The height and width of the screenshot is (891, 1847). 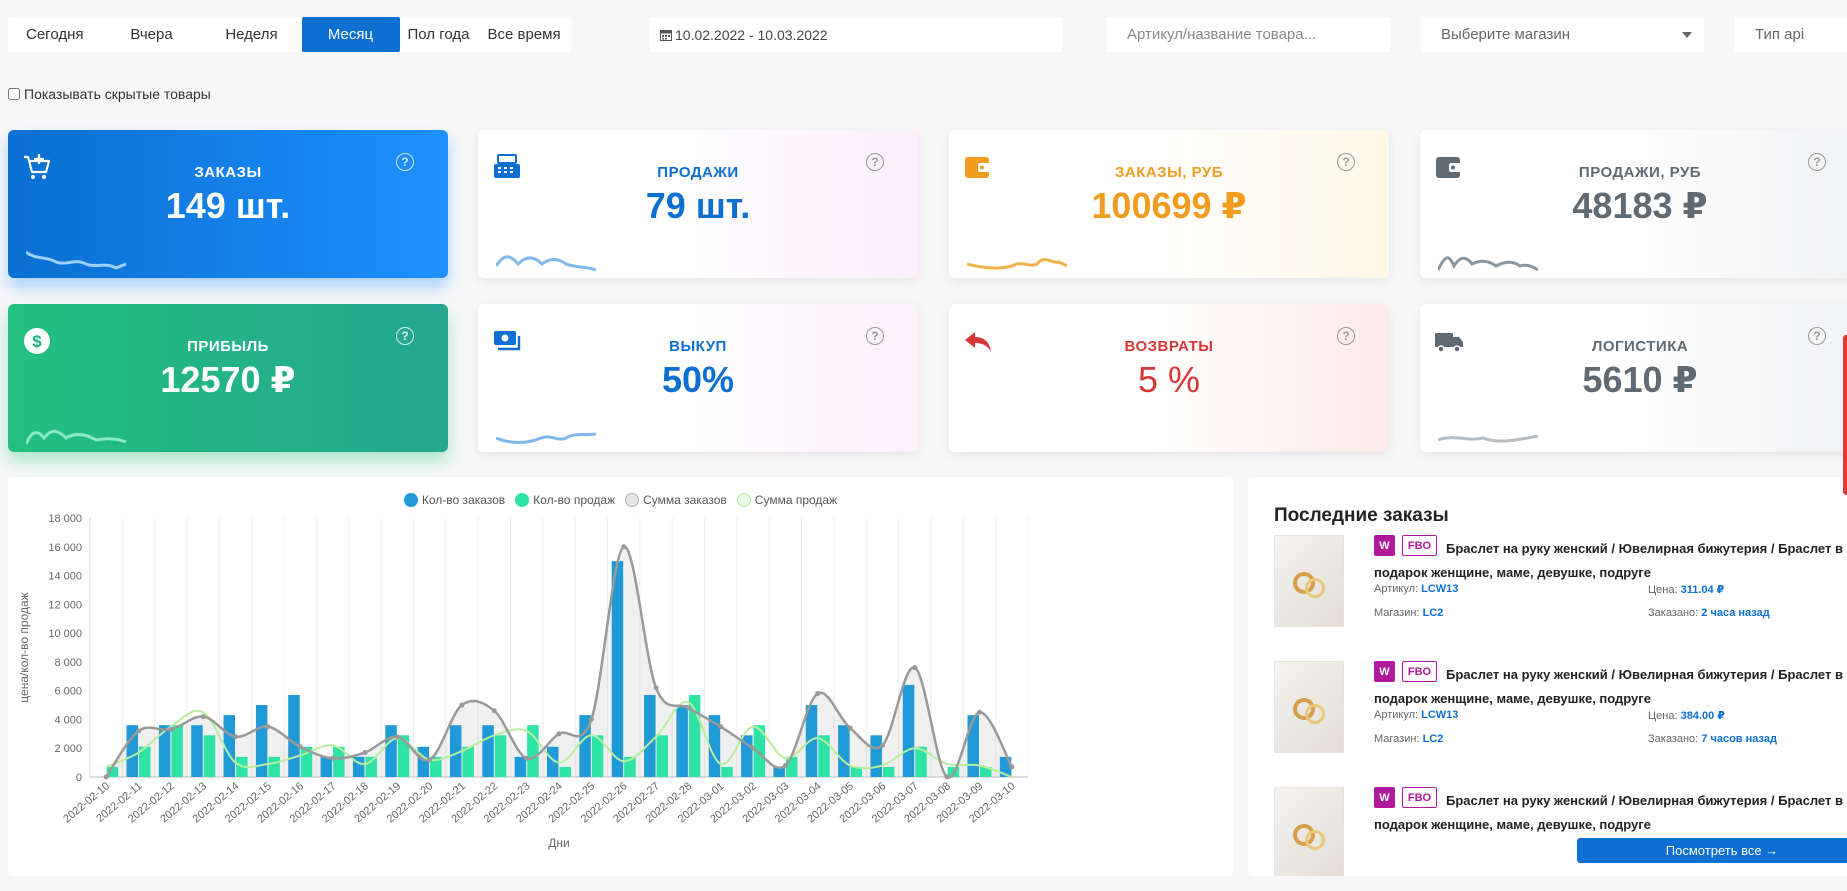 I want to click on calendar-icon, so click(x=666, y=35).